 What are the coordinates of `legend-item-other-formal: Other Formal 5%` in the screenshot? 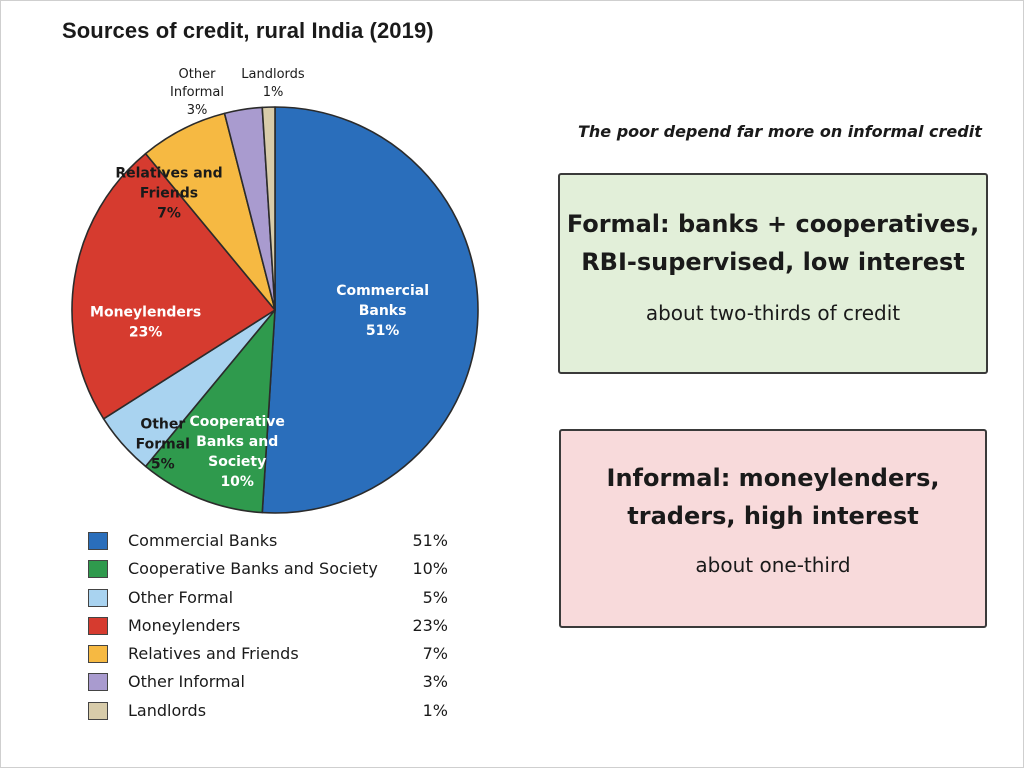 It's located at (268, 599).